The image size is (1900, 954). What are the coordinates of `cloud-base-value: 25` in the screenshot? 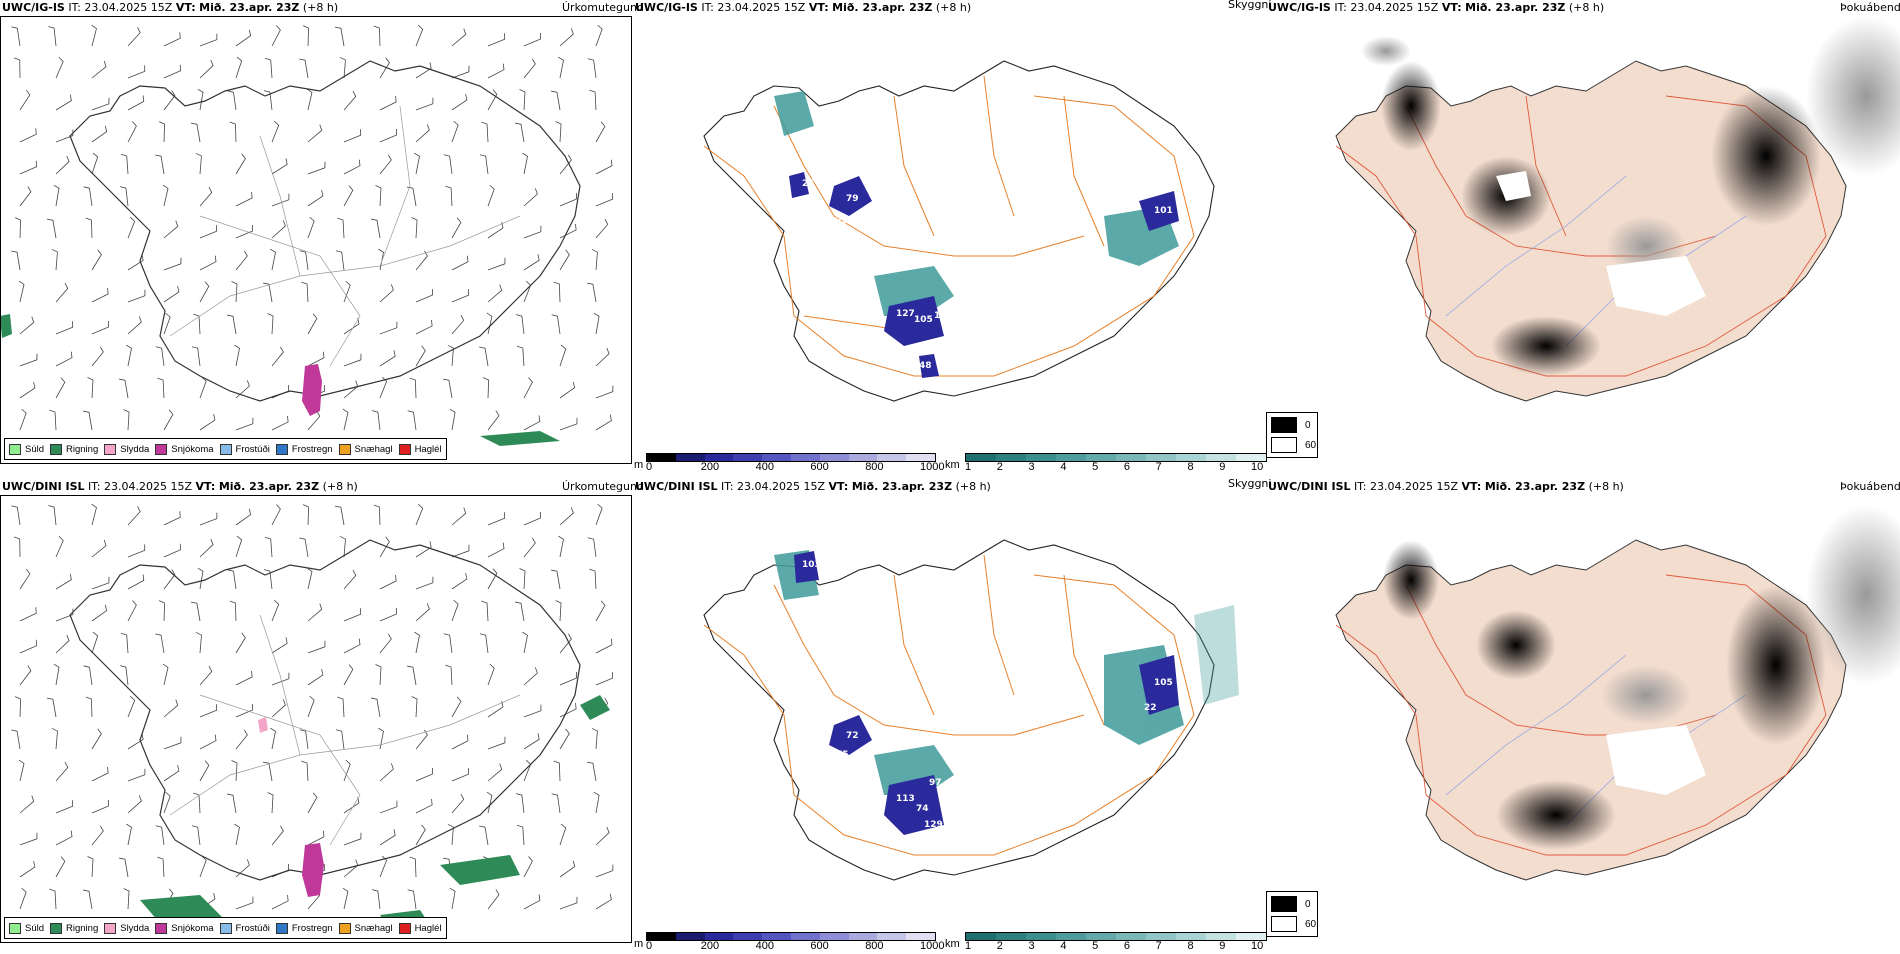 It's located at (808, 184).